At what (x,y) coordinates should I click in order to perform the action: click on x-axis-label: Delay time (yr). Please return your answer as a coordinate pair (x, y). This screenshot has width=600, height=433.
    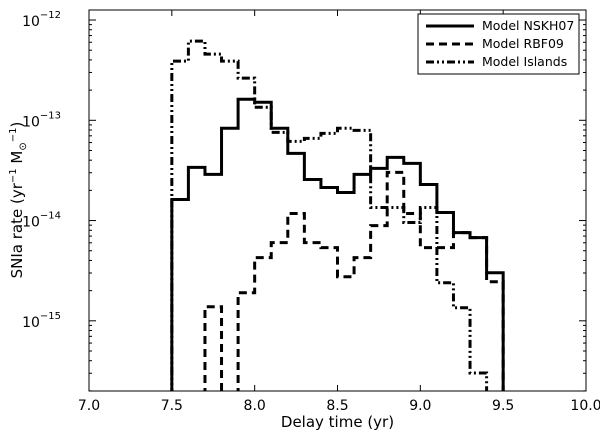
    Looking at the image, I should click on (337, 422).